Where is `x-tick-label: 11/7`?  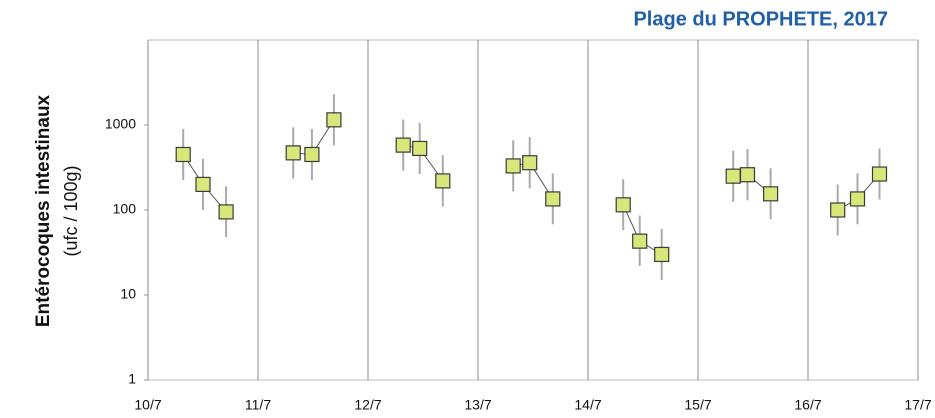 x-tick-label: 11/7 is located at coordinates (258, 405).